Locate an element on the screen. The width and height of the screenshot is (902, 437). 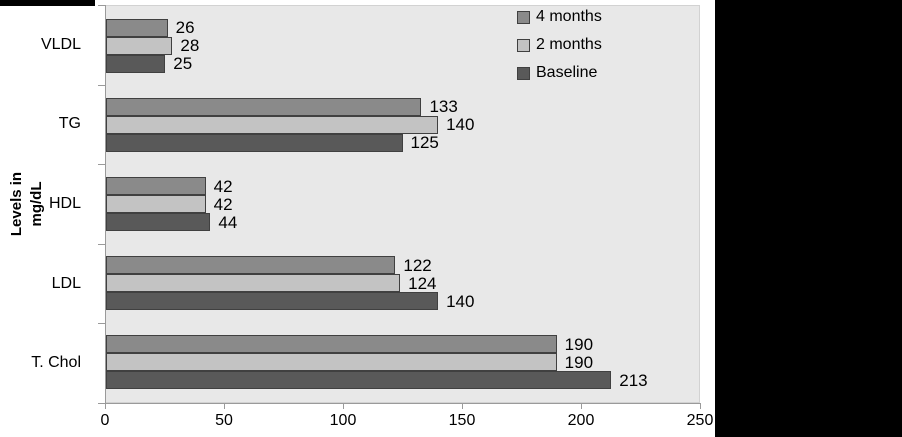
category-group-ldl: 122 124 140 is located at coordinates (402, 283).